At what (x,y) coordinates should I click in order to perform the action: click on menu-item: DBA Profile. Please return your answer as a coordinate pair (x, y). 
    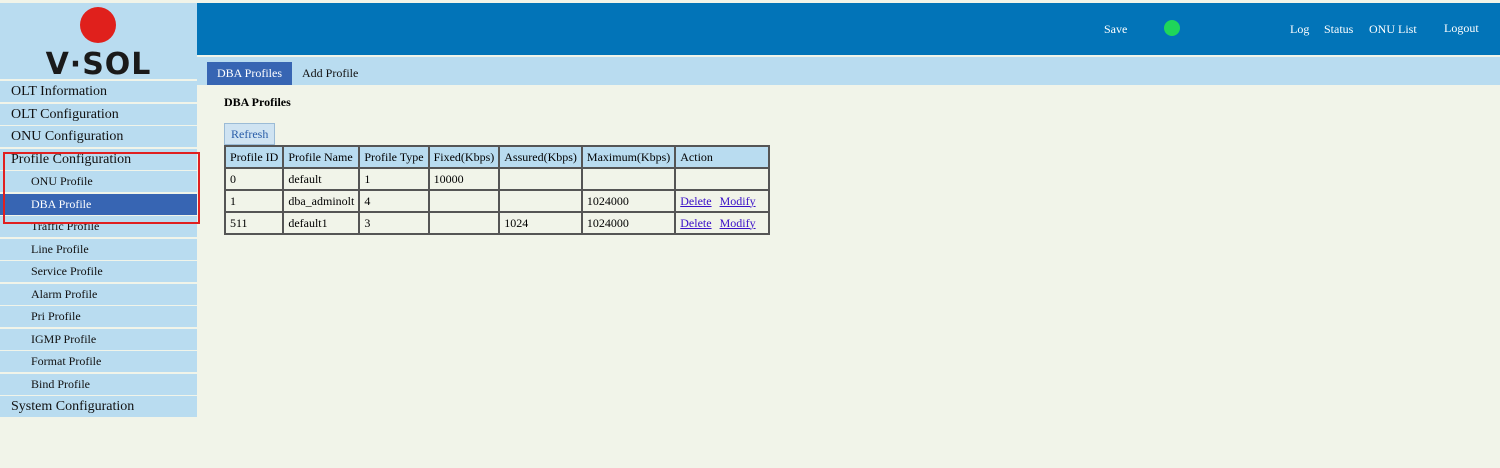
    Looking at the image, I should click on (98, 204).